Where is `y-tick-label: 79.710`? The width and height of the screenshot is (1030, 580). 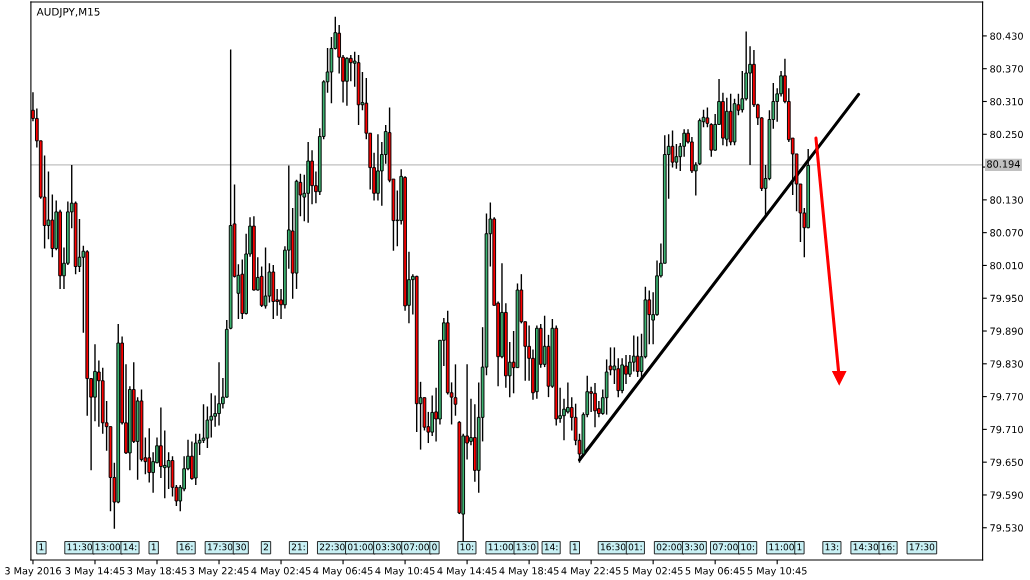 y-tick-label: 79.710 is located at coordinates (1006, 429).